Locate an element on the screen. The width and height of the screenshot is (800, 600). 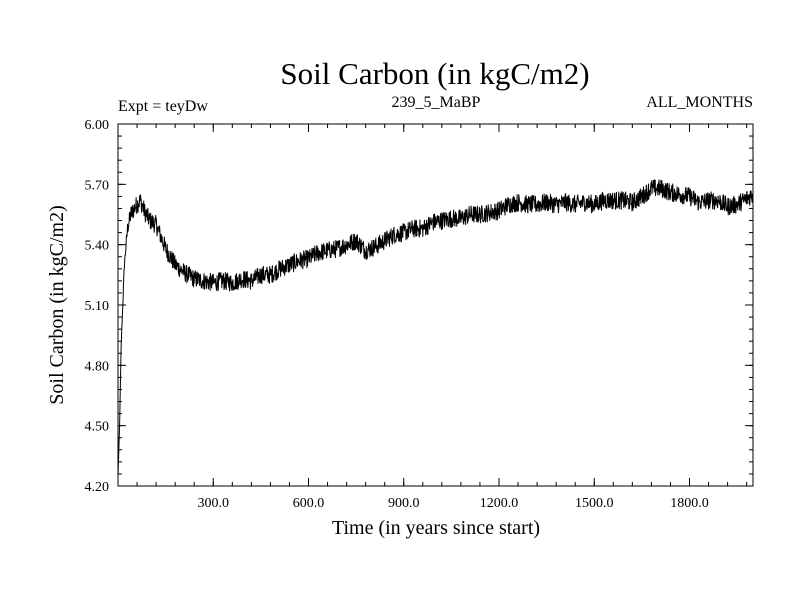
chart-title: Soil Carbon (in kgC/m2) is located at coordinates (434, 73).